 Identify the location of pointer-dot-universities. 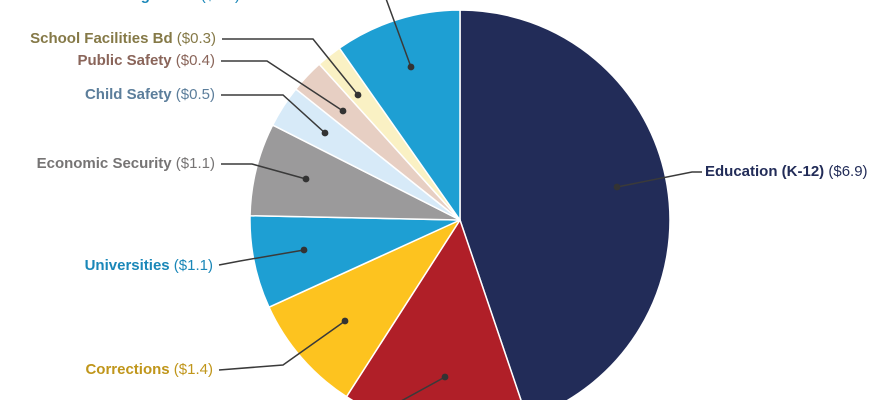
(304, 250).